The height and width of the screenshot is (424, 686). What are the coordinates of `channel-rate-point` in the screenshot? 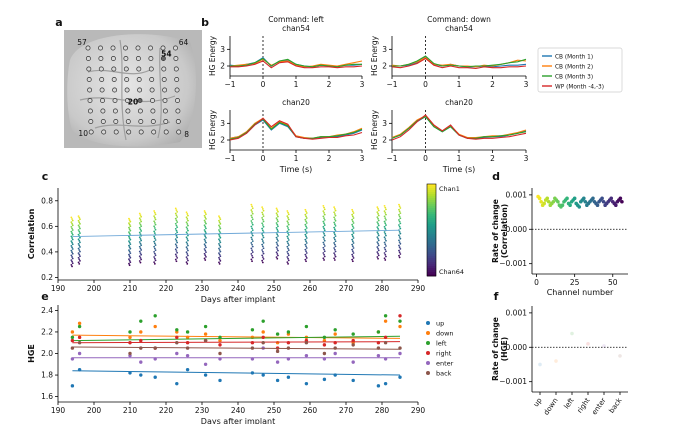 It's located at (567, 198).